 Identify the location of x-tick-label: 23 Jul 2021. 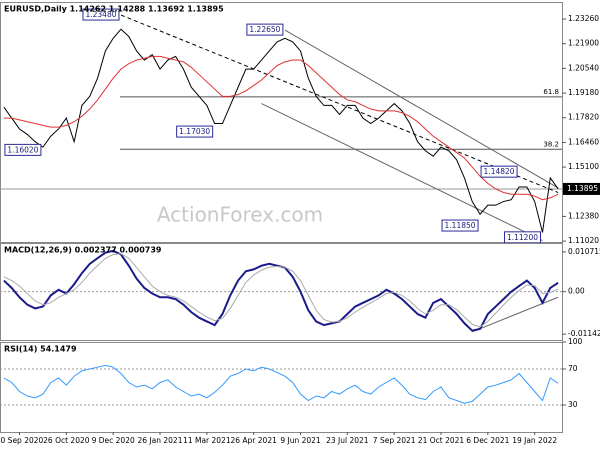
(347, 440).